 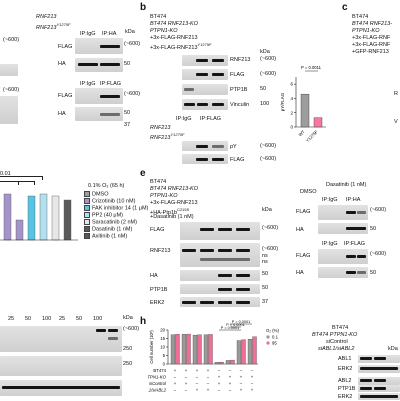 What do you see at coordinates (343, 212) in the screenshot?
I see `blot-flag` at bounding box center [343, 212].